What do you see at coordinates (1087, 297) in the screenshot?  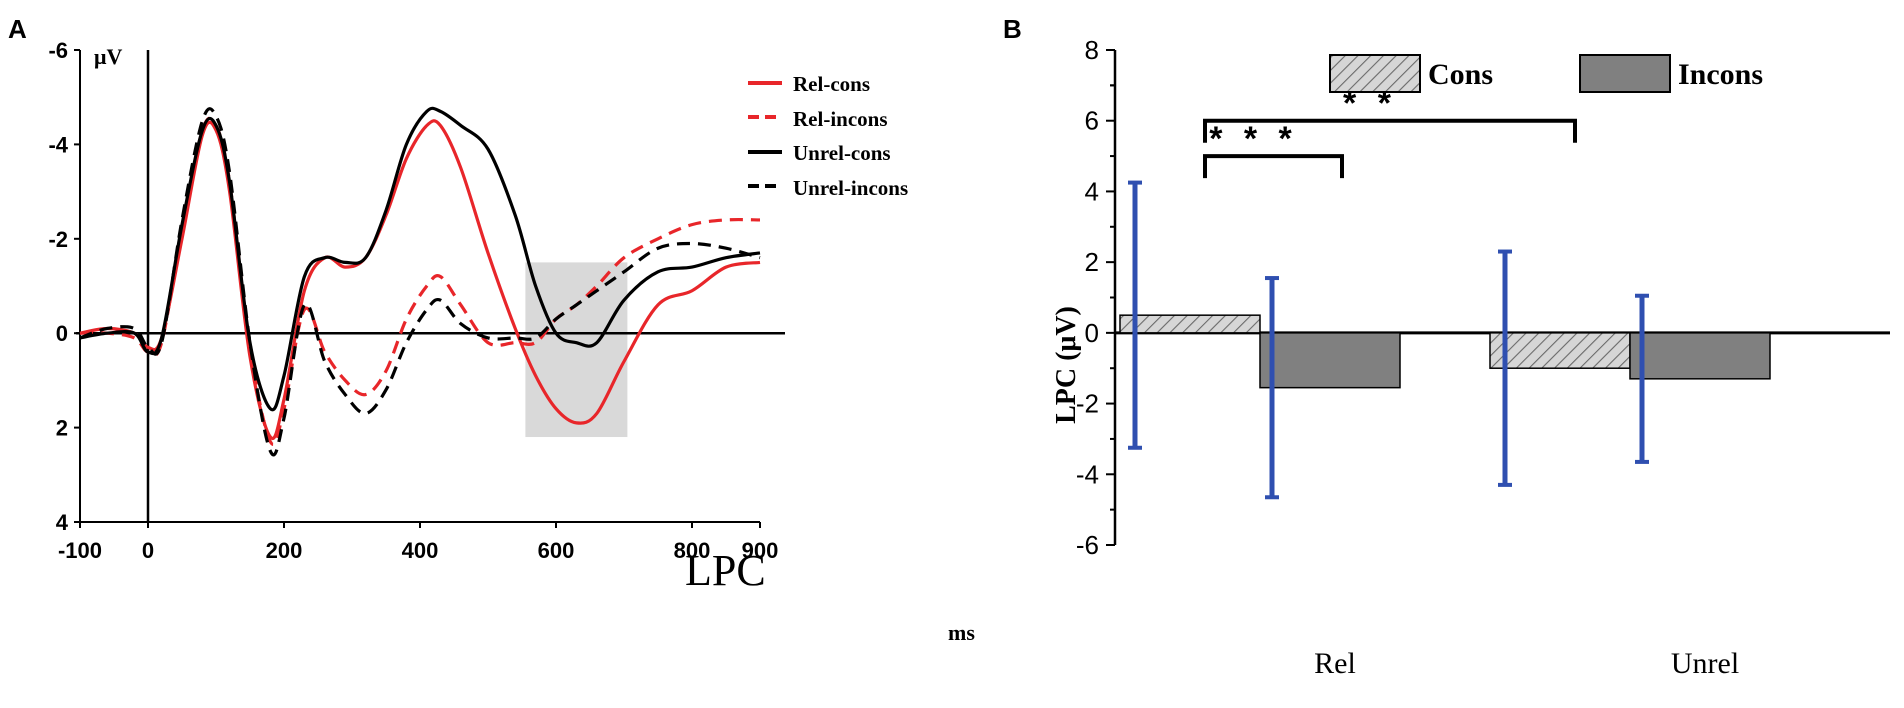 I see `panel-b-tick-labels: -6 -4 -2 0 2 4 6 8` at bounding box center [1087, 297].